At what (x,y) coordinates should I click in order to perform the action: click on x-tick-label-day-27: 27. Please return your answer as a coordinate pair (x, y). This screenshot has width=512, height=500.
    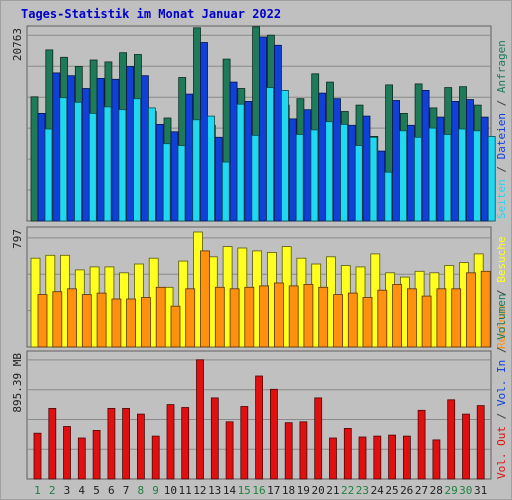
    Looking at the image, I should click on (421, 490).